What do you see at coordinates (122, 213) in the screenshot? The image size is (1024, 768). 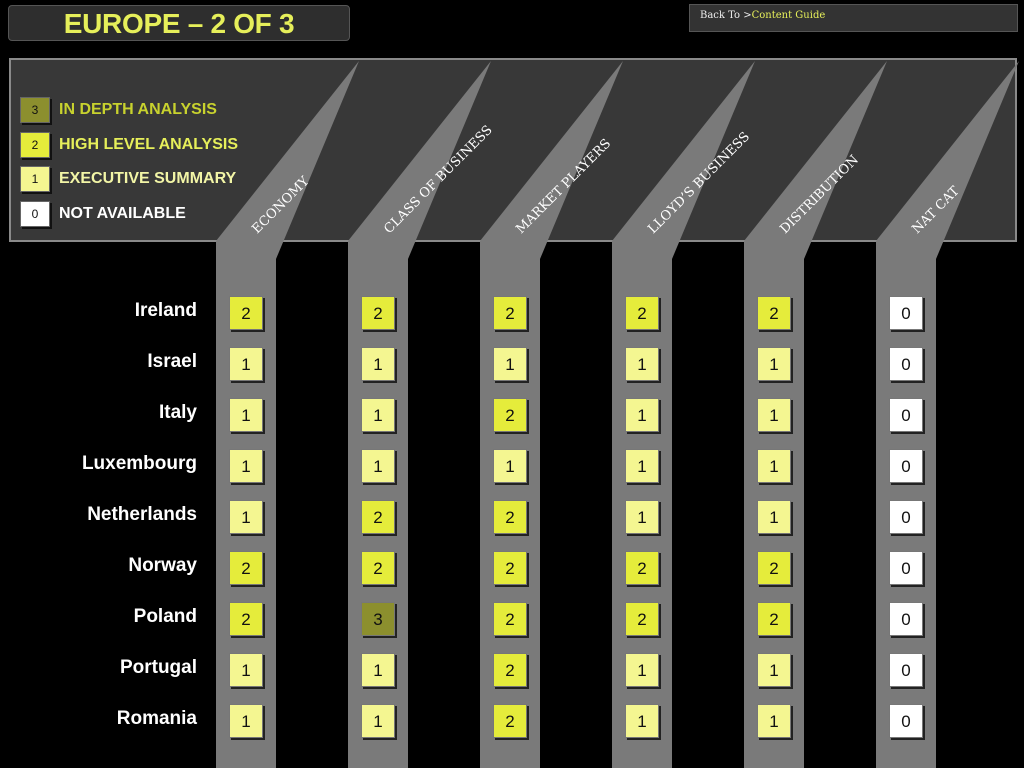 I see `legend-label: NOT AVAILABLE` at bounding box center [122, 213].